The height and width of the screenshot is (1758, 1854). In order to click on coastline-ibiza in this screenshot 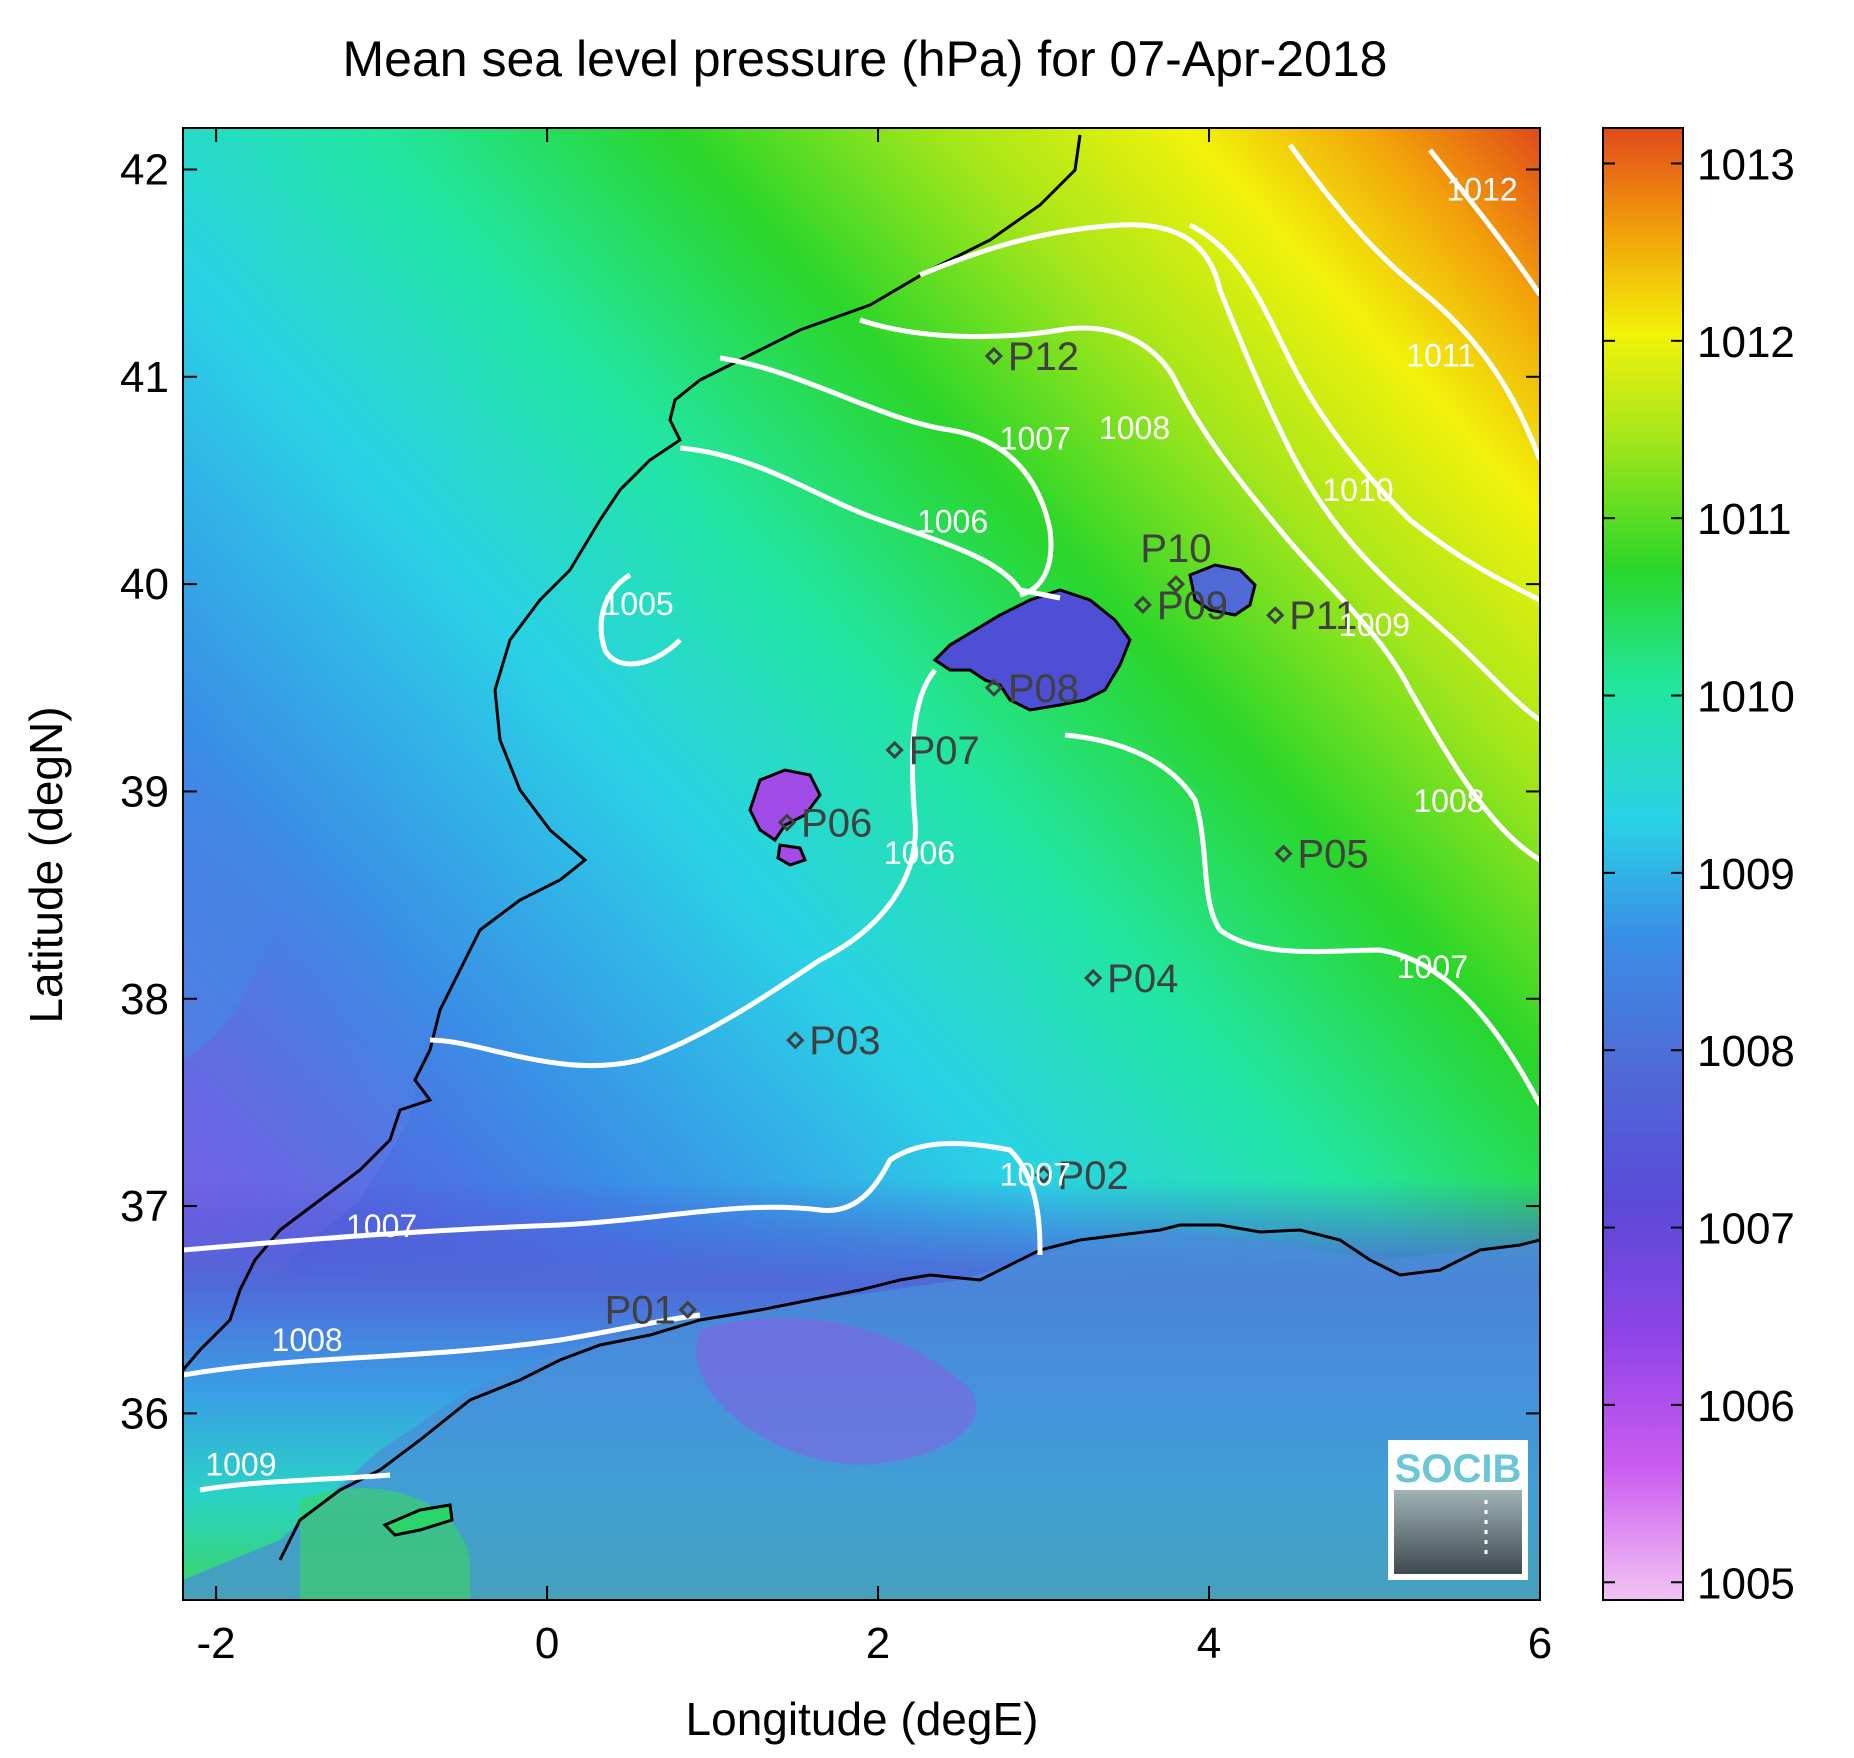, I will do `click(785, 805)`.